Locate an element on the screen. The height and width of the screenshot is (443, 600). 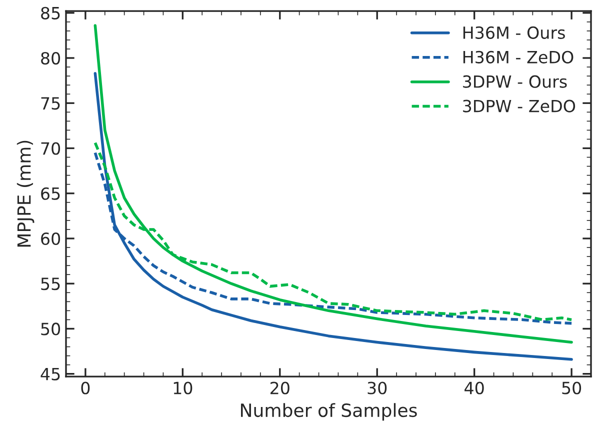
legend-label: 3DPW - Ours is located at coordinates (515, 81).